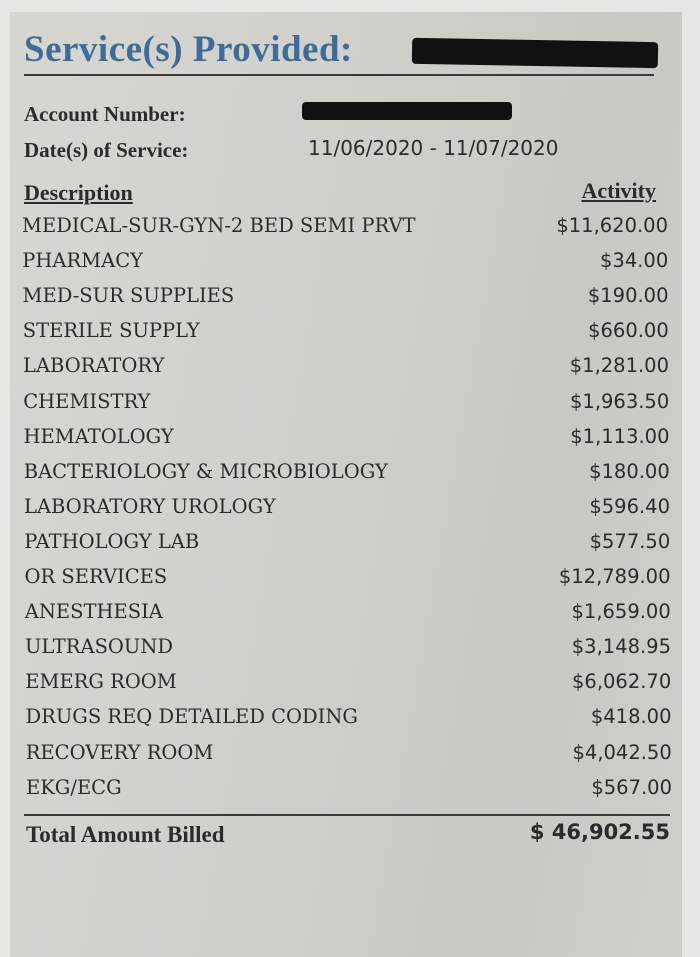 The image size is (700, 957). Describe the element at coordinates (621, 612) in the screenshot. I see `charge-amount: $1,659.00` at that location.